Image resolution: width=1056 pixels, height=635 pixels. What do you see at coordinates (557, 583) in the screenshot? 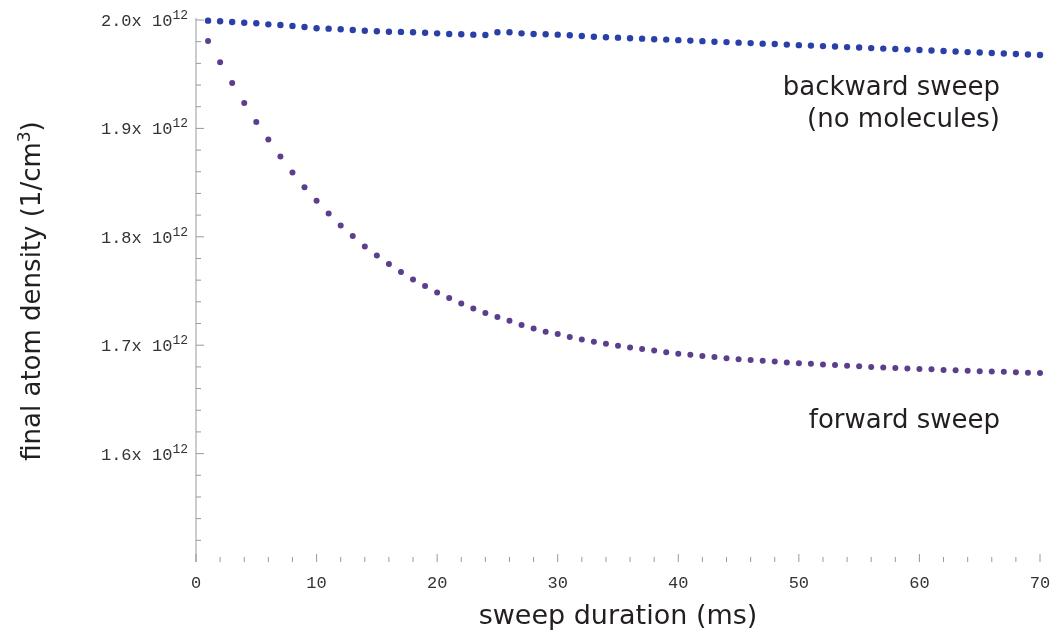
I see `x-tick-label: 30` at bounding box center [557, 583].